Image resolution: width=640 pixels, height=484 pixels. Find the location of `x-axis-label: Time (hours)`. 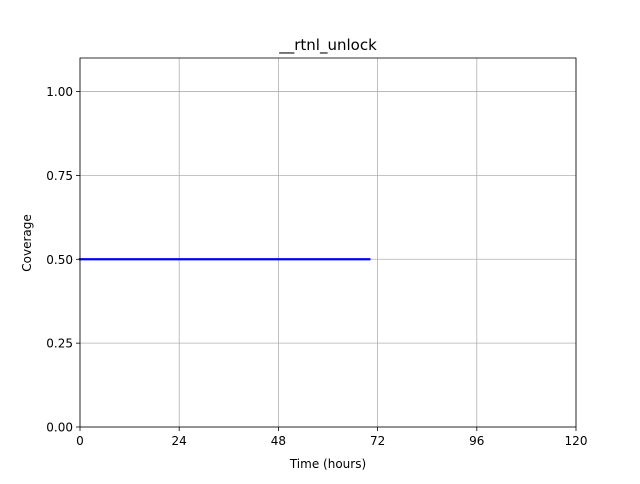

x-axis-label: Time (hours) is located at coordinates (327, 464).